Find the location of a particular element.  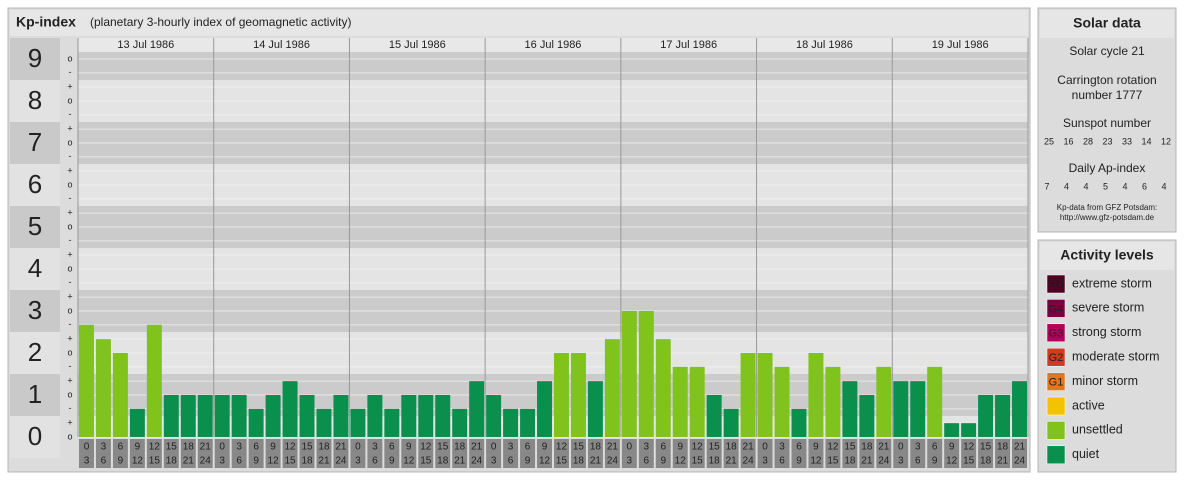

y-tick-label: 6 is located at coordinates (35, 184).